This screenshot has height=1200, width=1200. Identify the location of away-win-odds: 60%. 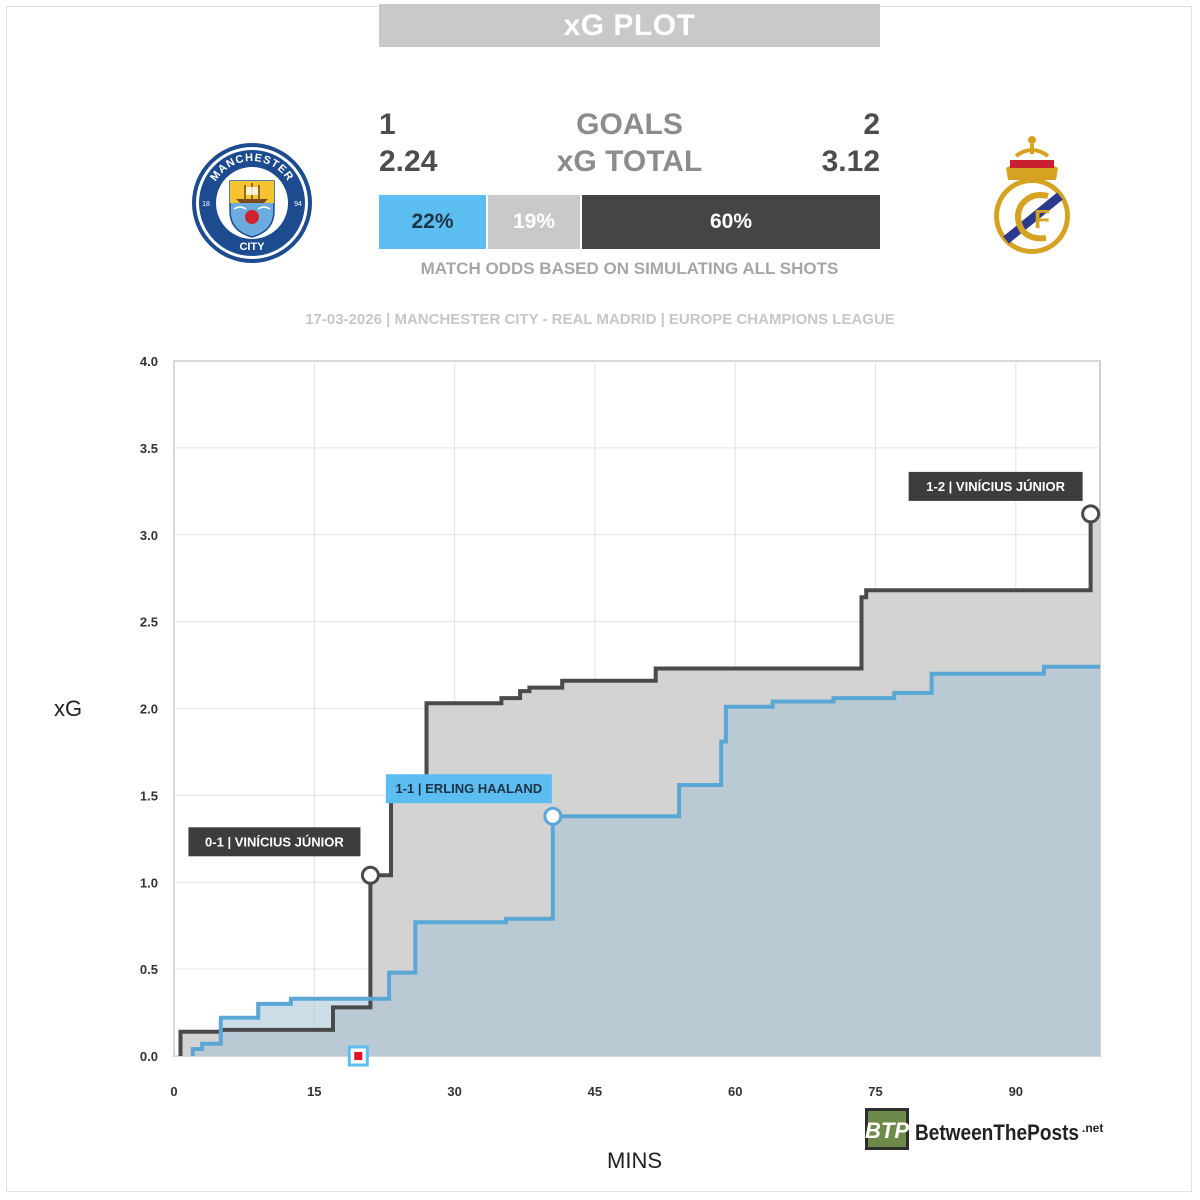
(731, 222).